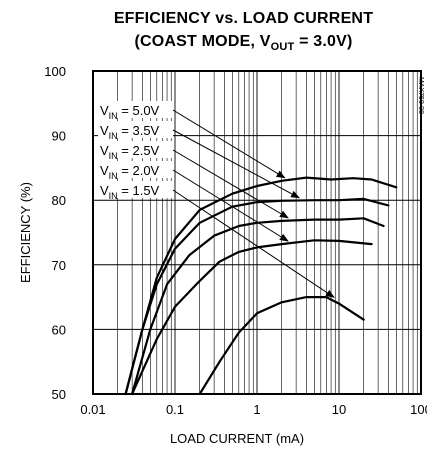  I want to click on y-tick-label: 70, so click(59, 265).